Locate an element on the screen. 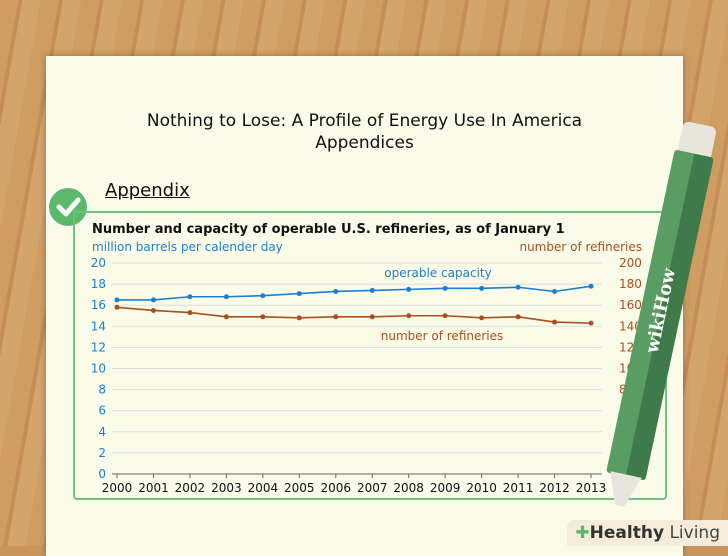 The height and width of the screenshot is (556, 728). left-axis-label: million barrels per calender day is located at coordinates (187, 247).